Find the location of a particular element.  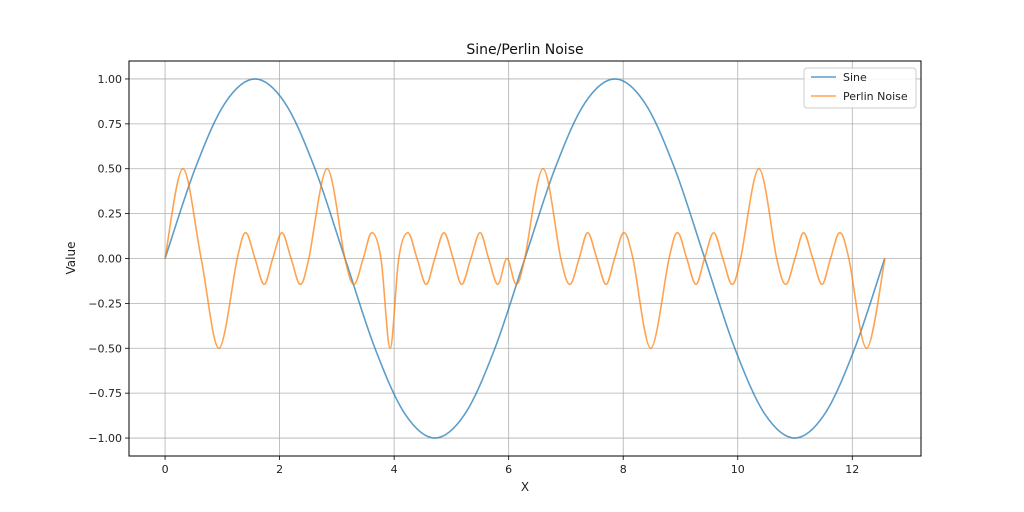

y-tick-label: 0.75 is located at coordinates (110, 124).